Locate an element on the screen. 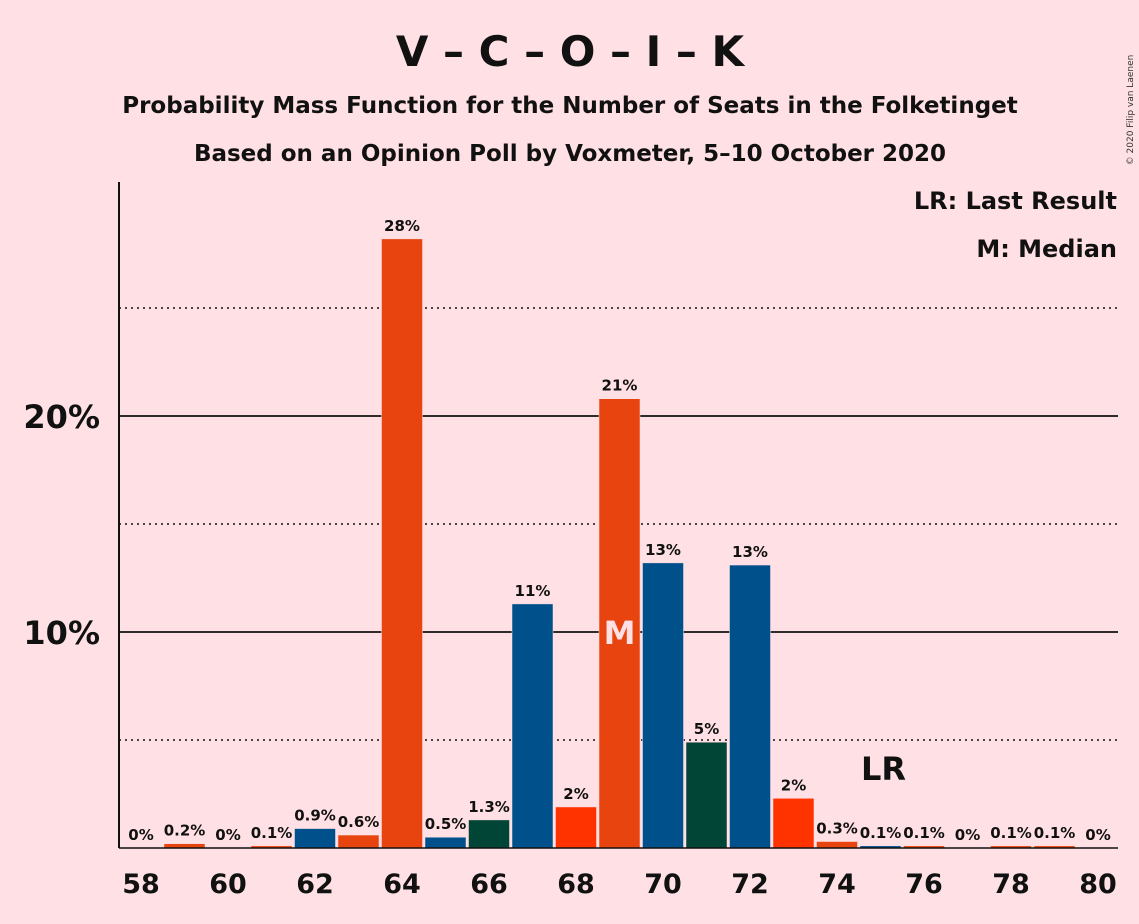 This screenshot has height=924, width=1139. bar-label-seat-71: 5% is located at coordinates (706, 729).